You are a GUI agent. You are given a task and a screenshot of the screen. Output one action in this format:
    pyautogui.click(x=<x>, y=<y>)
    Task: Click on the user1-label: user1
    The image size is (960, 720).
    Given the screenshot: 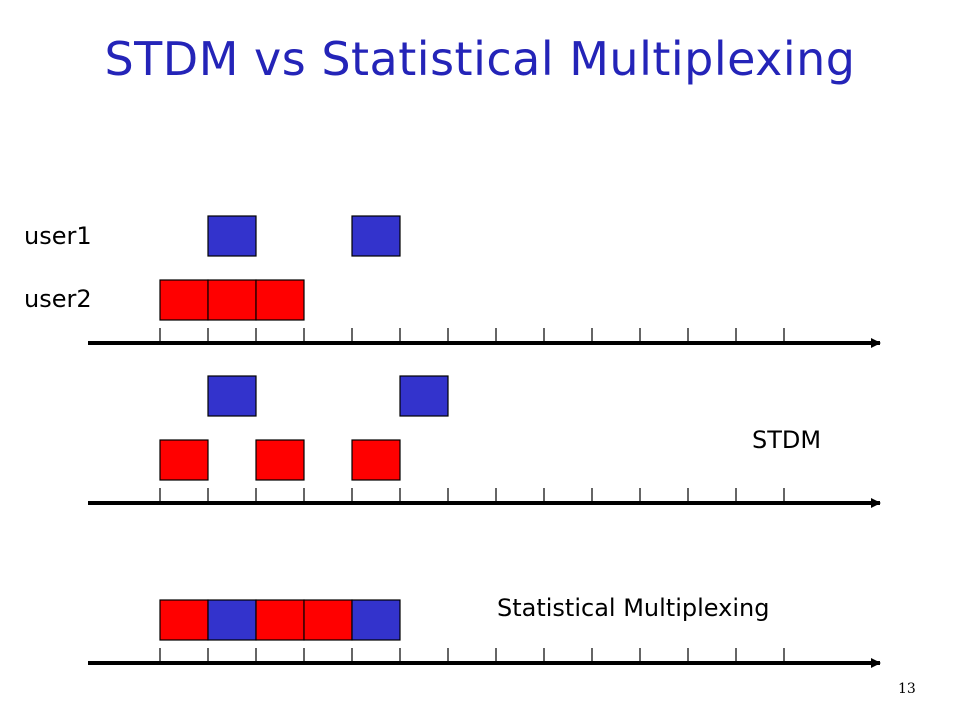 What is the action you would take?
    pyautogui.click(x=58, y=236)
    